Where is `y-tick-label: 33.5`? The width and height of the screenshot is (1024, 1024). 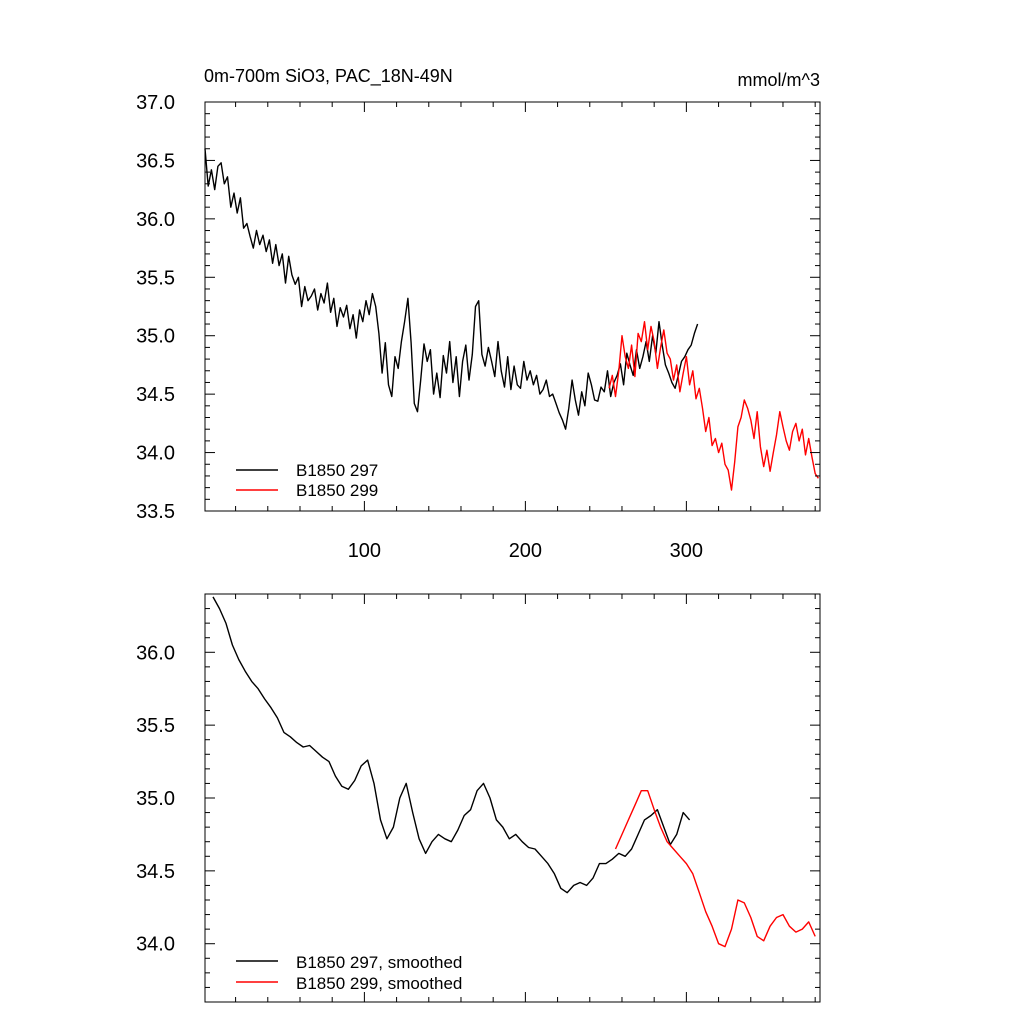
y-tick-label: 33.5 is located at coordinates (155, 512).